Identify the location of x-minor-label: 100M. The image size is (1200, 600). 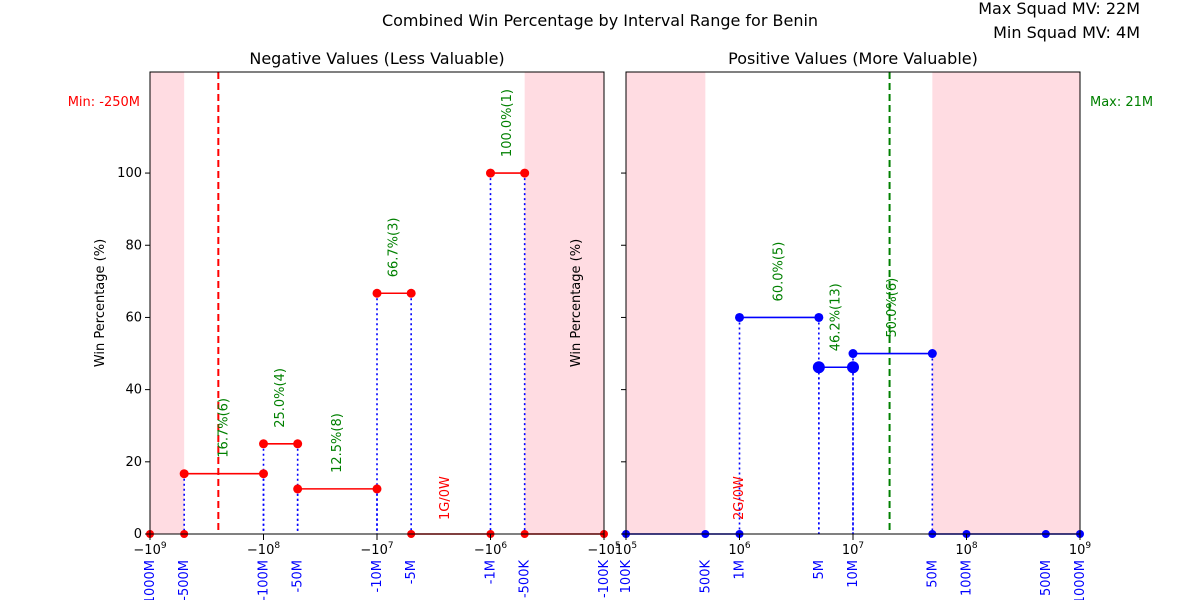
(967, 578).